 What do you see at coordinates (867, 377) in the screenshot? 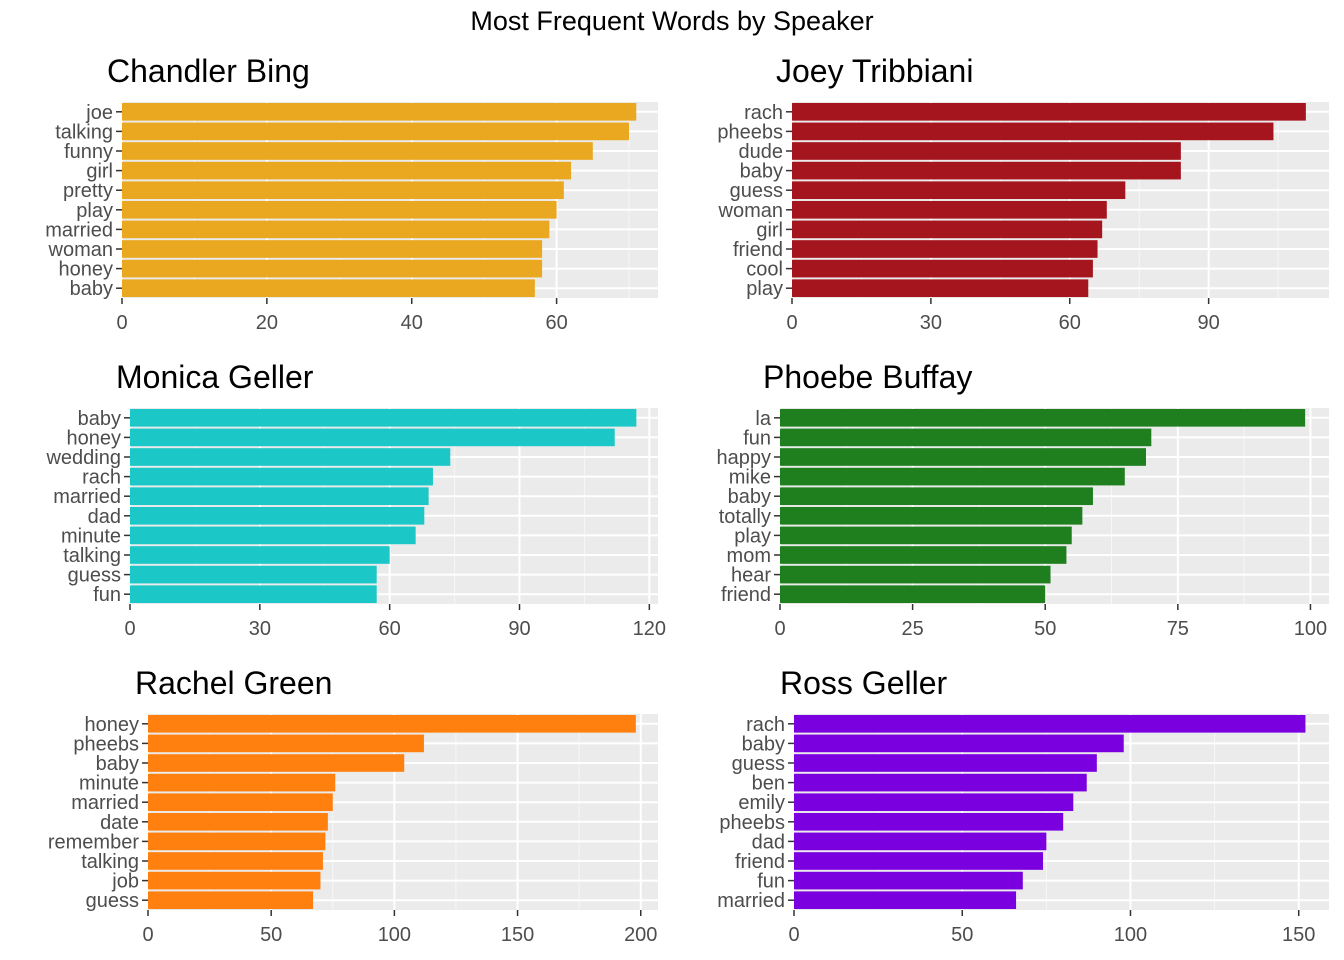
I see `panel-title: Phoebe Buffay` at bounding box center [867, 377].